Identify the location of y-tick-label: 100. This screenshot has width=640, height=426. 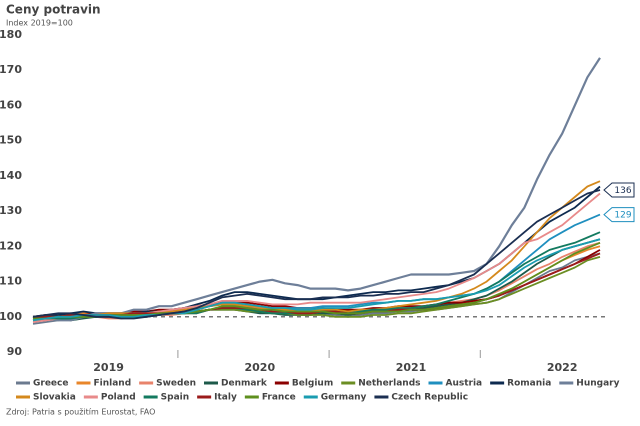
(11, 316).